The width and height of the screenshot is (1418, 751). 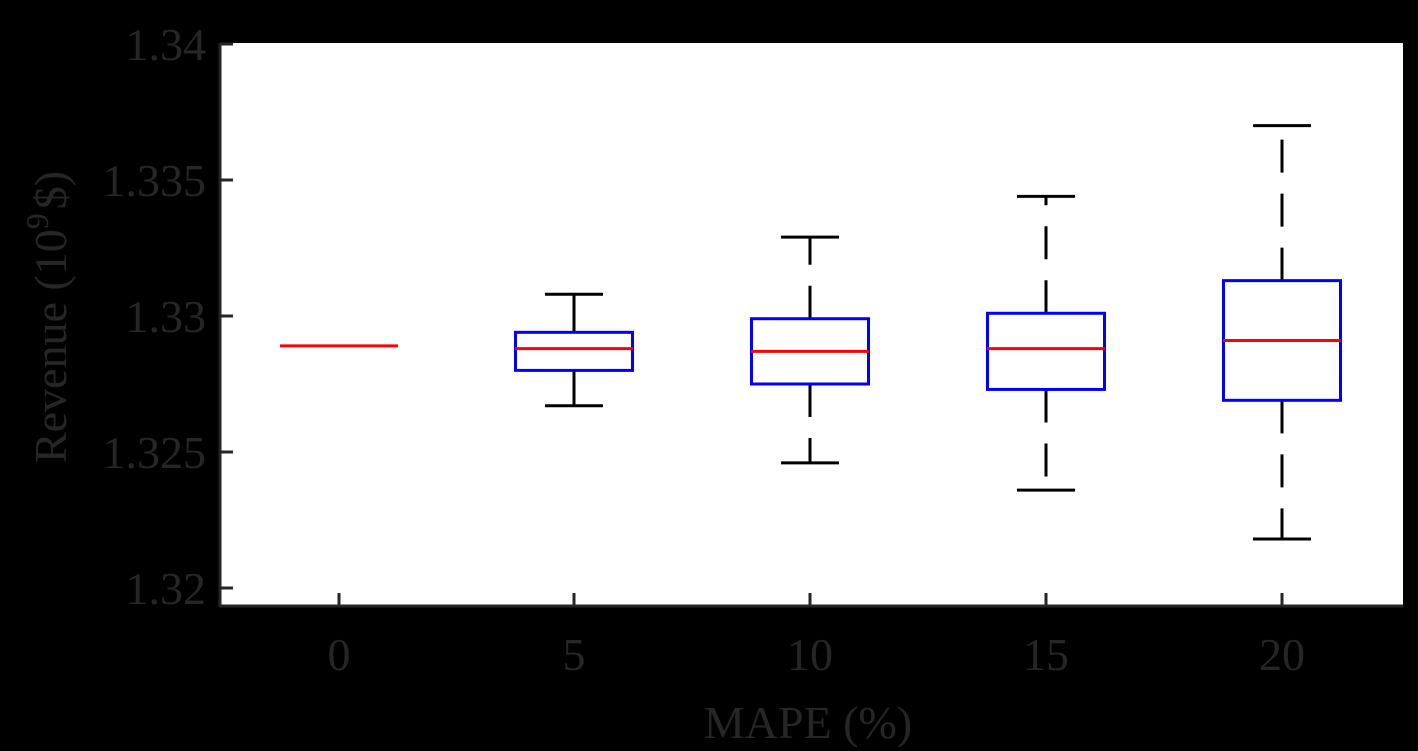 I want to click on y-axis-title-main: Revenue (10, so click(x=50, y=346).